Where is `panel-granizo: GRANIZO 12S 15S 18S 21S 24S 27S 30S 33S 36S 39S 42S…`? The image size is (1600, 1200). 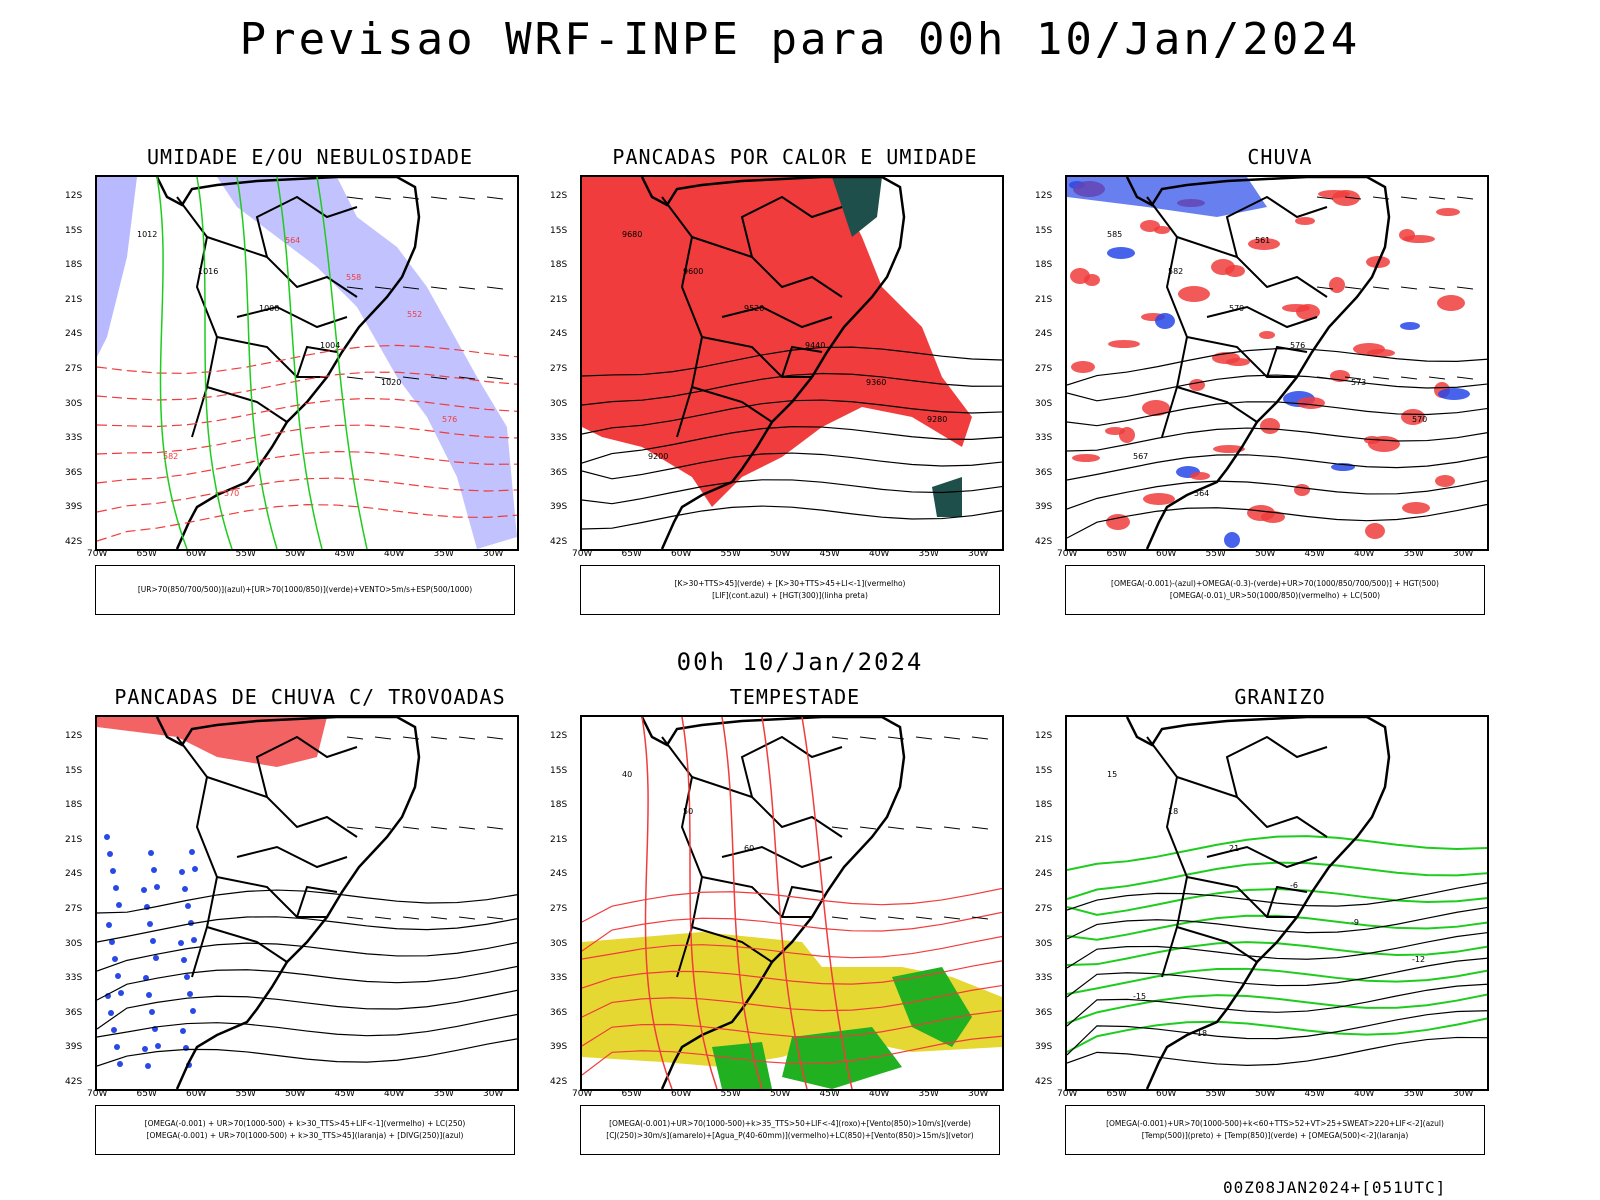 panel-granizo: GRANIZO 12S 15S 18S 21S 24S 27S 30S 33S 36S 39S 42S… is located at coordinates (1280, 925).